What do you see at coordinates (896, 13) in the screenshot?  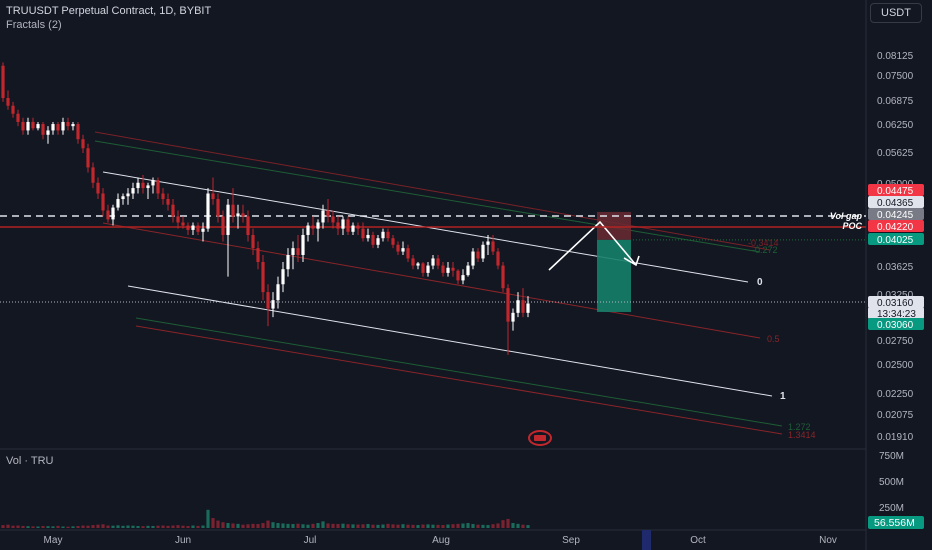 I see `currency-button: USDT` at bounding box center [896, 13].